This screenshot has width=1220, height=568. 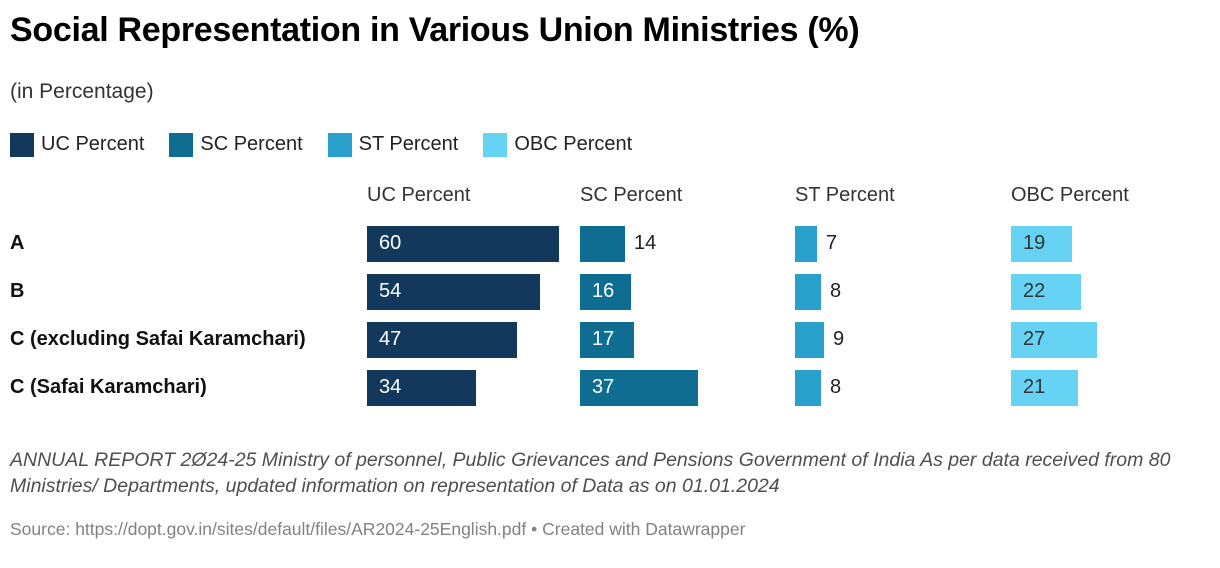 I want to click on datawrapper-credit-link: Created with Datawrapper, so click(x=644, y=528).